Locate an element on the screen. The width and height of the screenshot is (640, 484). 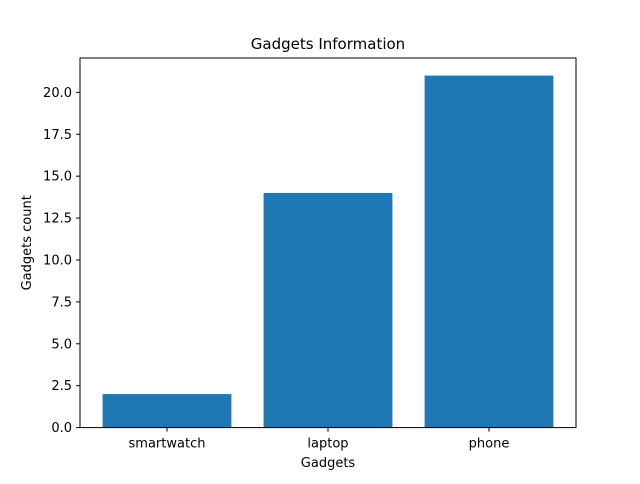
x-axis-label: Gadgets is located at coordinates (328, 463).